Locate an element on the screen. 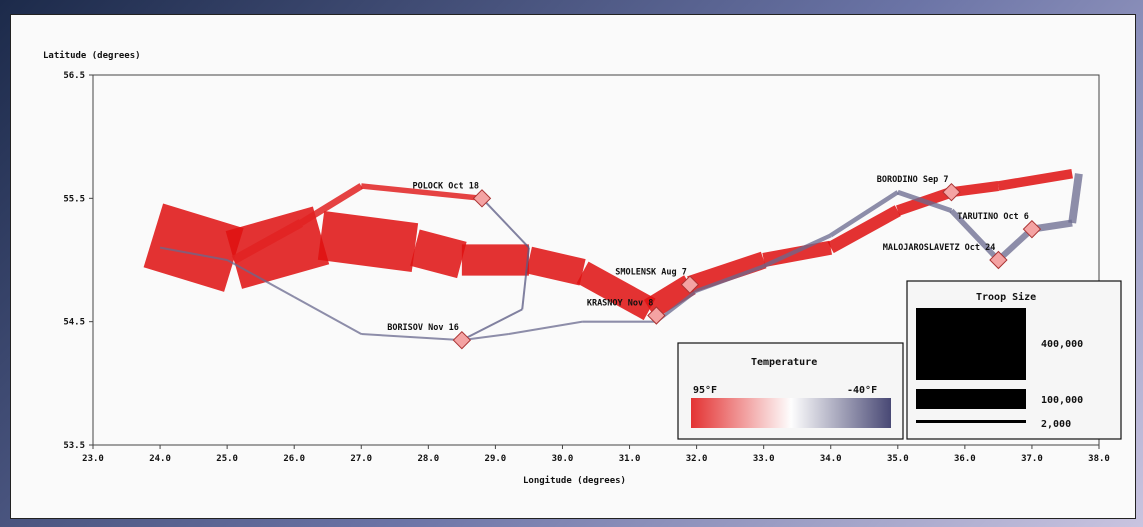 The width and height of the screenshot is (1143, 527). x-tick-label: 37.0 is located at coordinates (1032, 459).